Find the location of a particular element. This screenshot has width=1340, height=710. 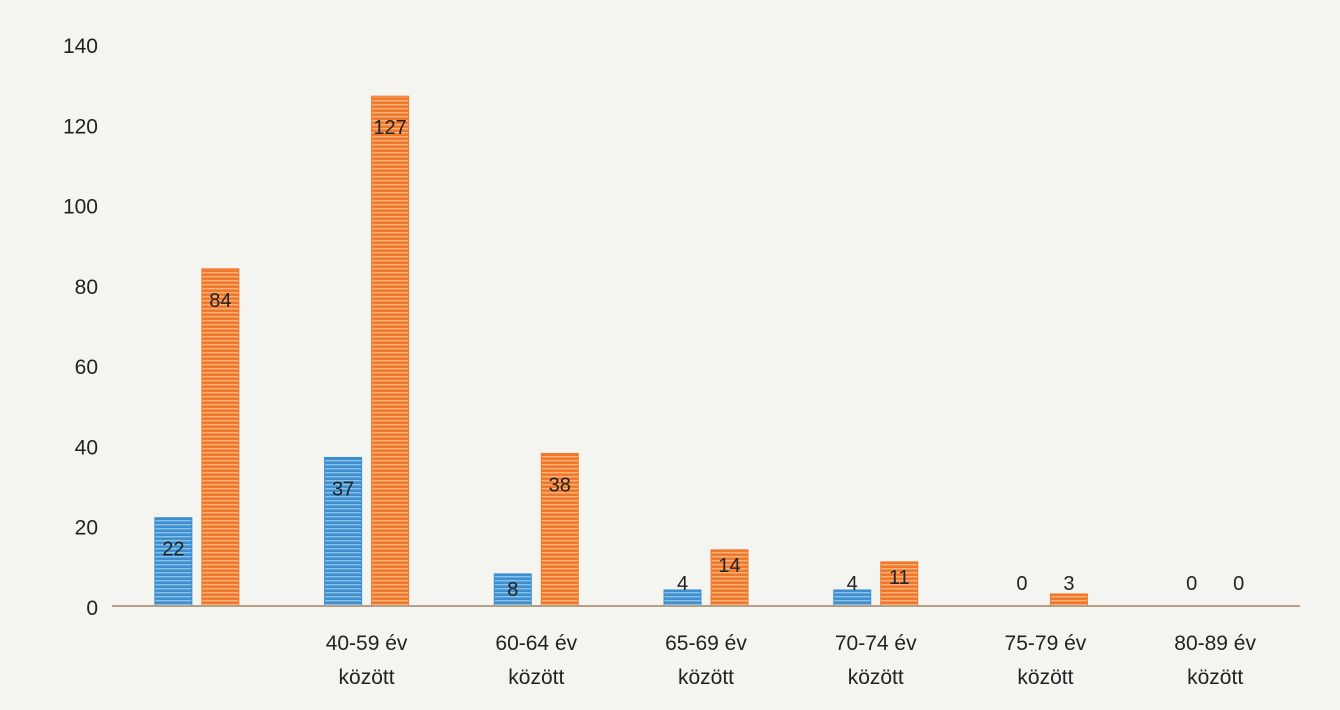

data-label: 14 is located at coordinates (729, 566).